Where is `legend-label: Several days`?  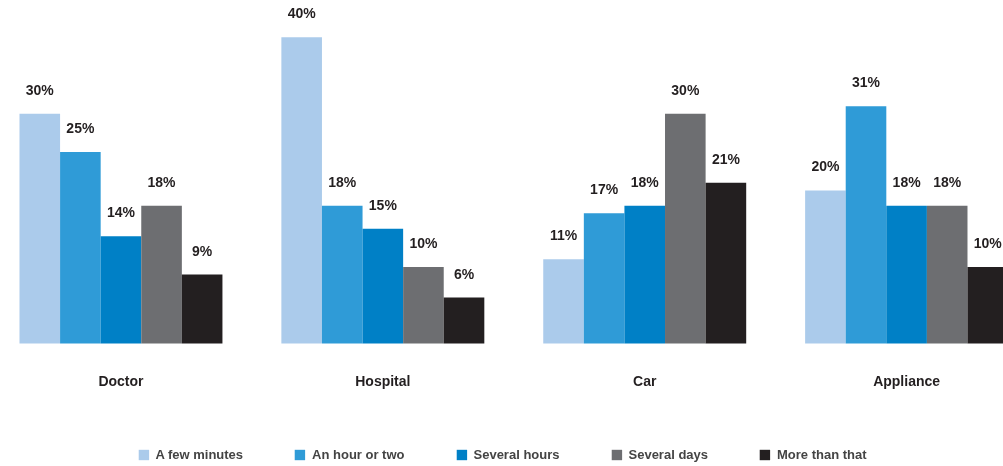 legend-label: Several days is located at coordinates (668, 454).